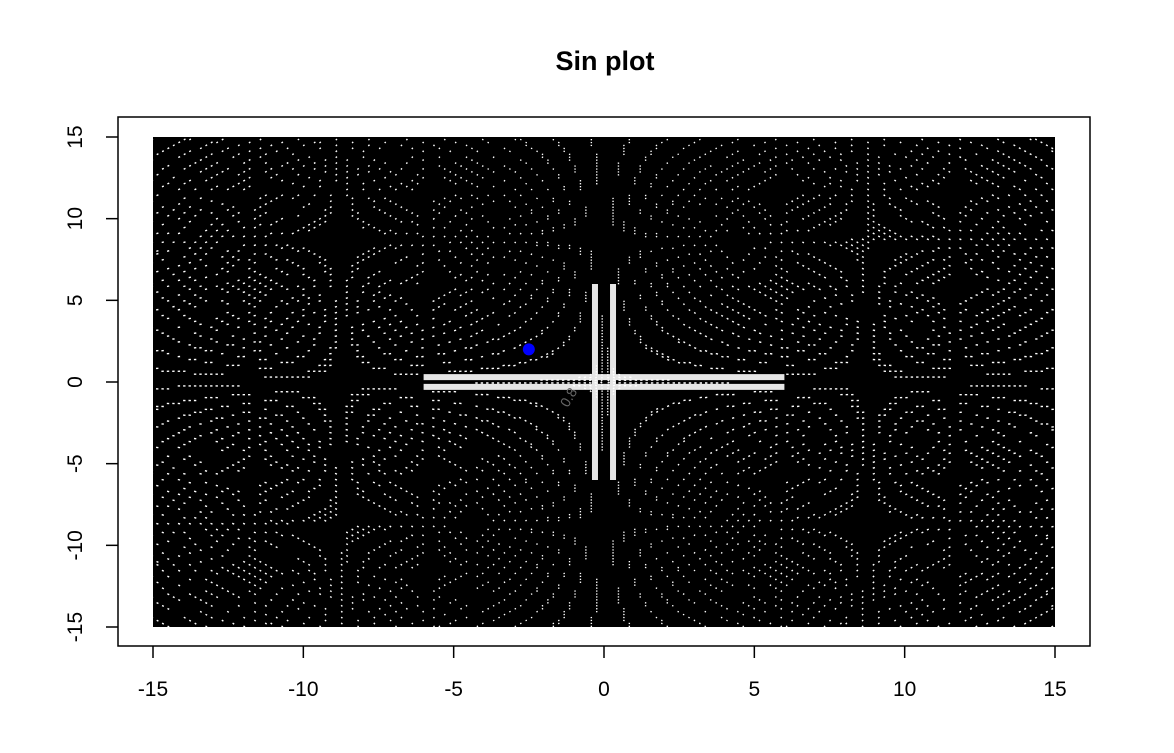  What do you see at coordinates (75, 136) in the screenshot?
I see `y-tick-label: 15` at bounding box center [75, 136].